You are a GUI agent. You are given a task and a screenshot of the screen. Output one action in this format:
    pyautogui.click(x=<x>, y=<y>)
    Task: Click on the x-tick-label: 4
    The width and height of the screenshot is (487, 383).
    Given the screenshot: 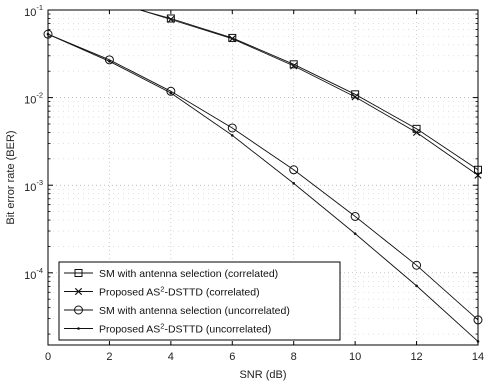 What is the action you would take?
    pyautogui.click(x=171, y=357)
    